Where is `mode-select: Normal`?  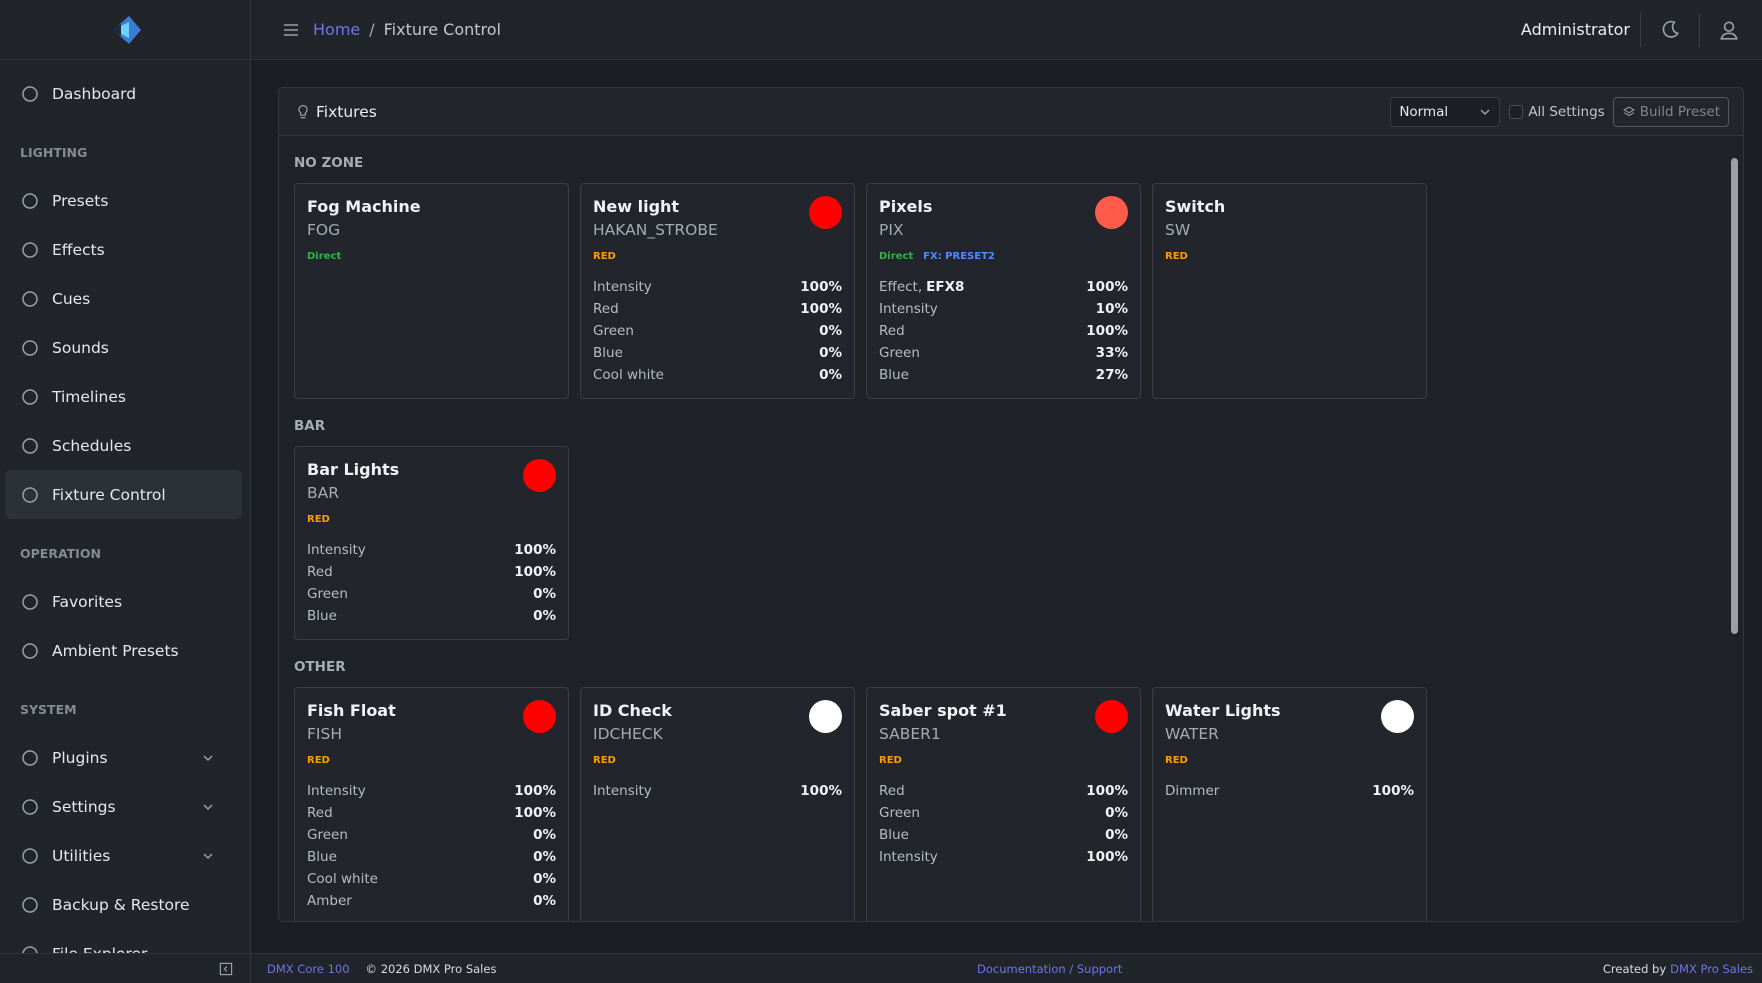 mode-select: Normal is located at coordinates (1445, 111).